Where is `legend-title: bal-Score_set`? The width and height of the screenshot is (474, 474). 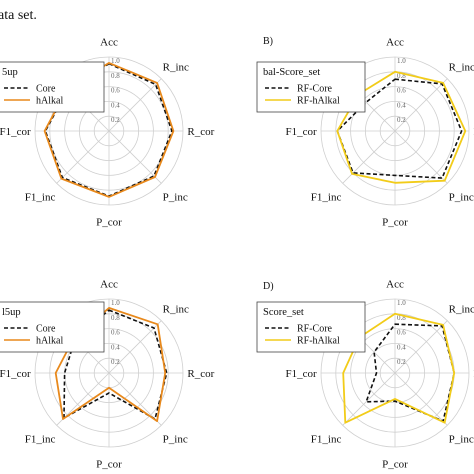
legend-title: bal-Score_set is located at coordinates (291, 72).